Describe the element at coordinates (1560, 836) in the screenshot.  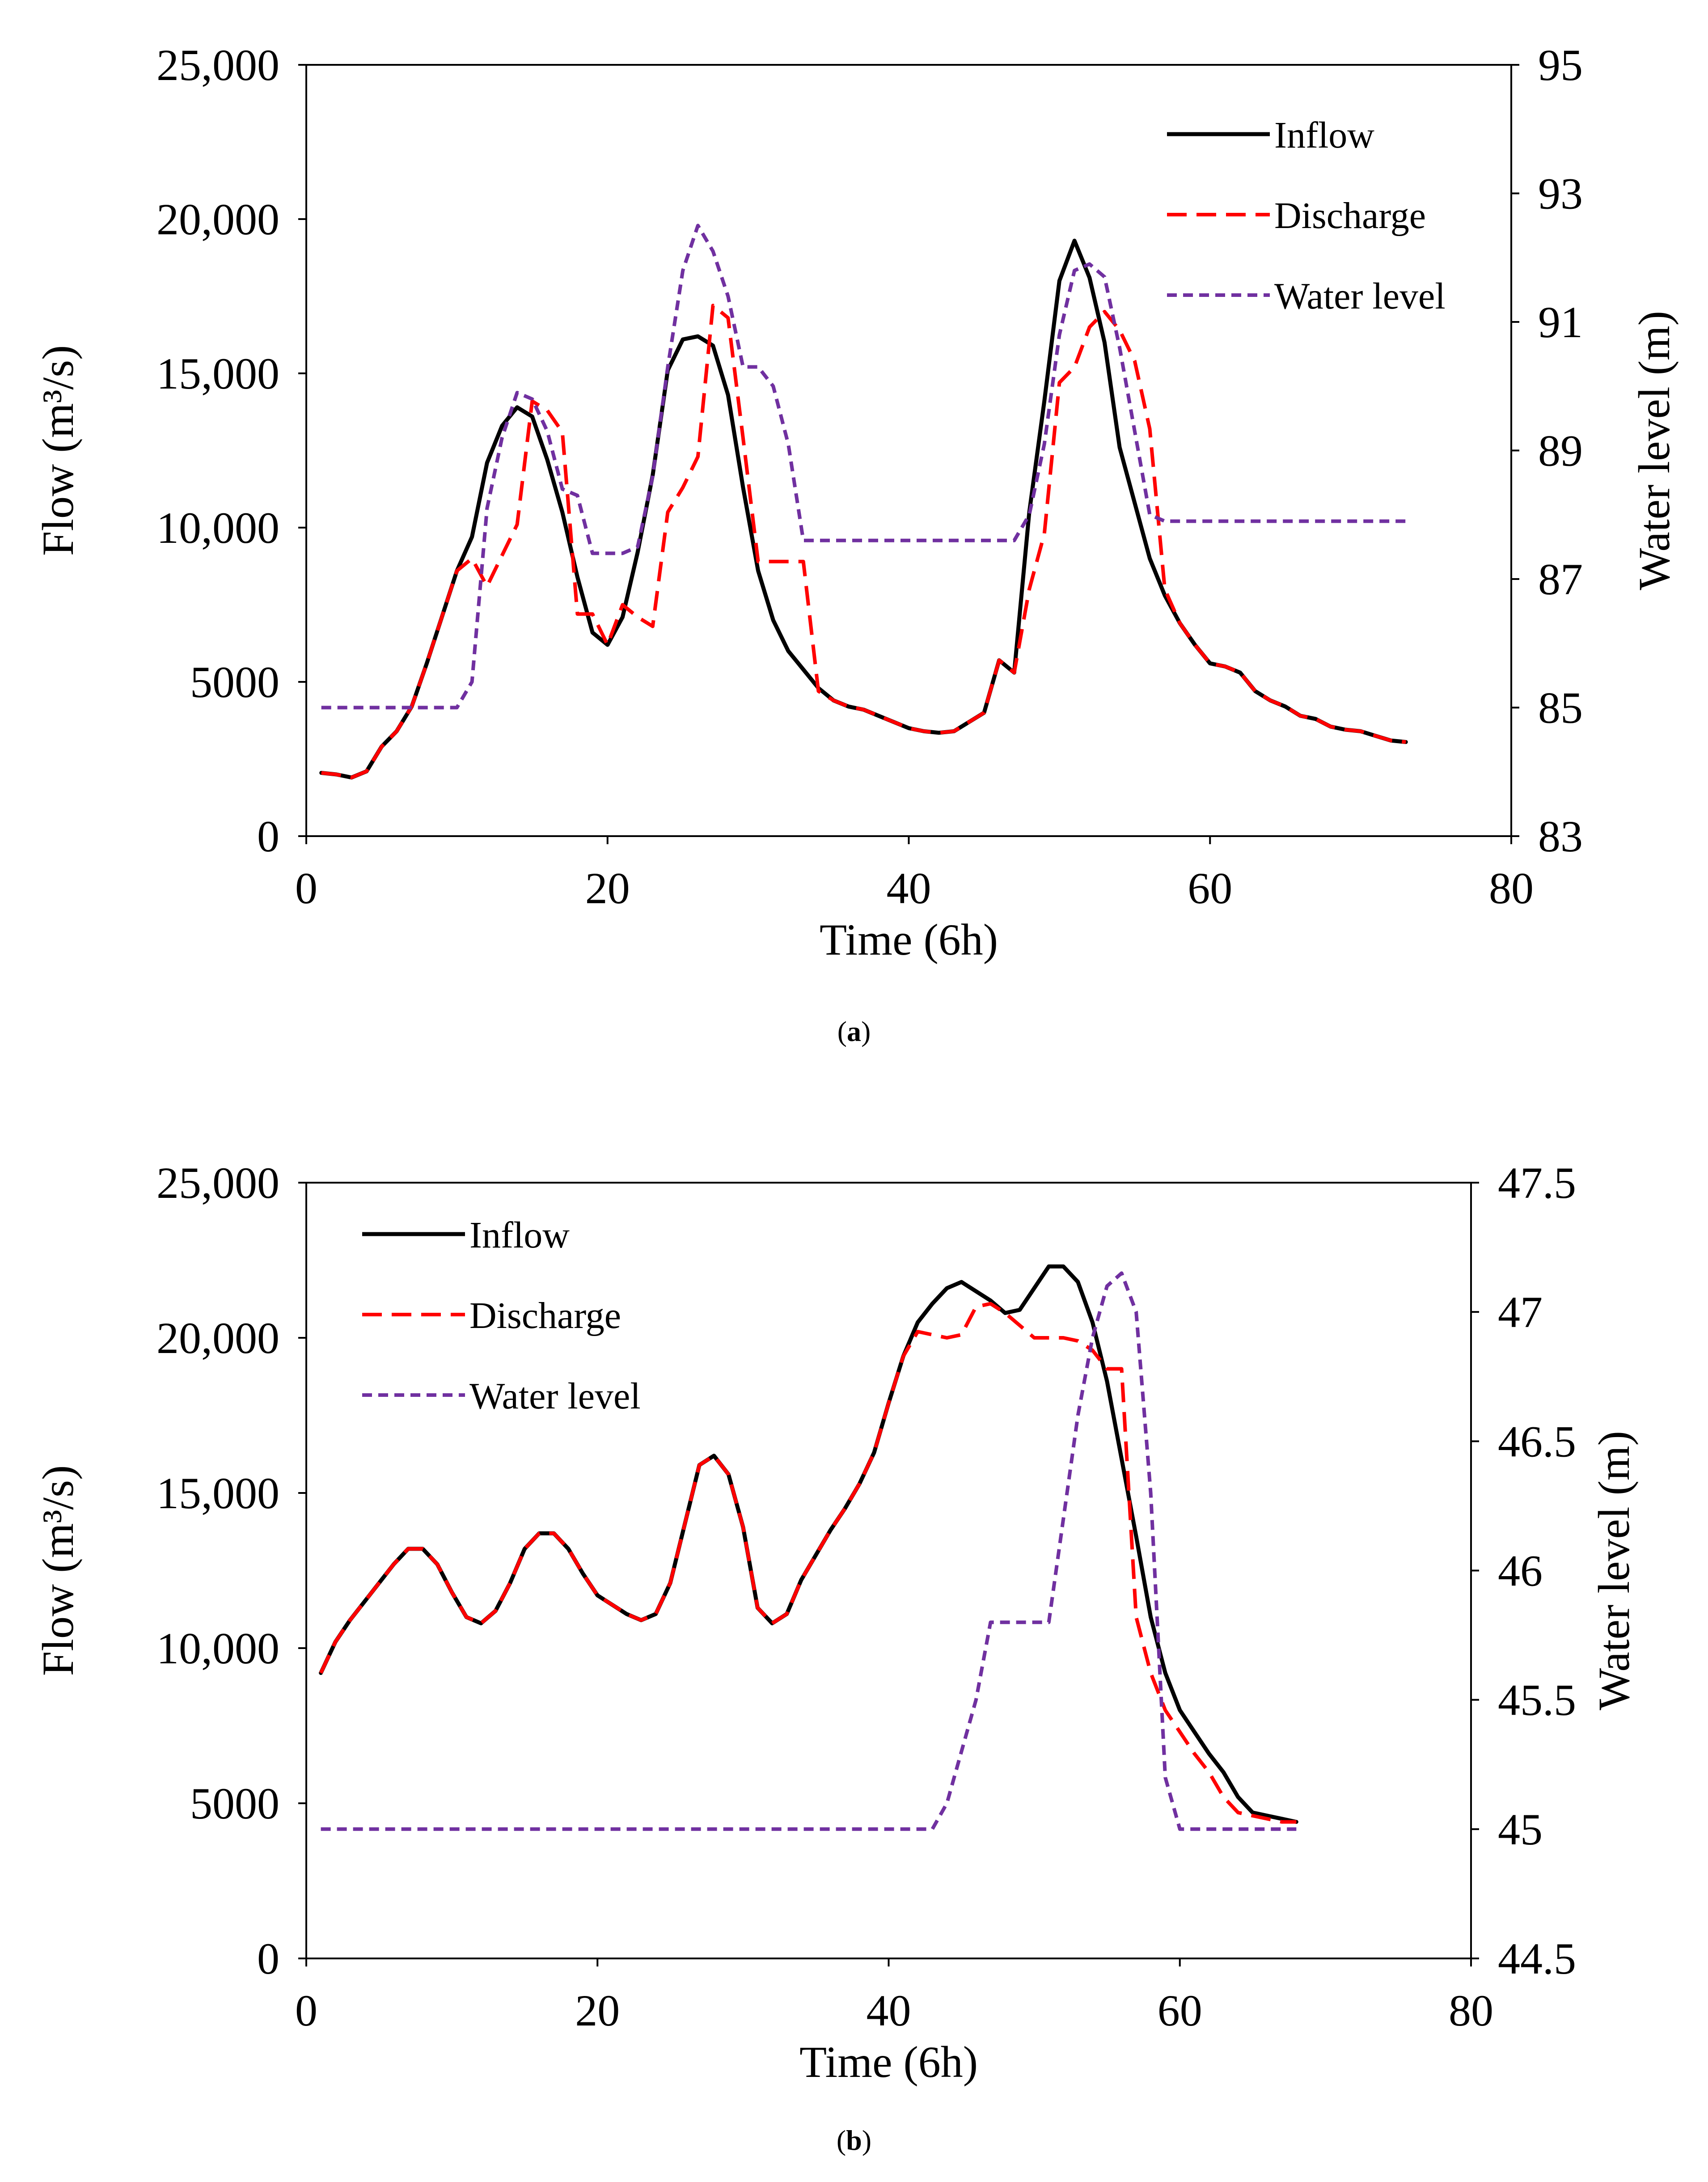
I see `y-right-tick-label: 83` at that location.